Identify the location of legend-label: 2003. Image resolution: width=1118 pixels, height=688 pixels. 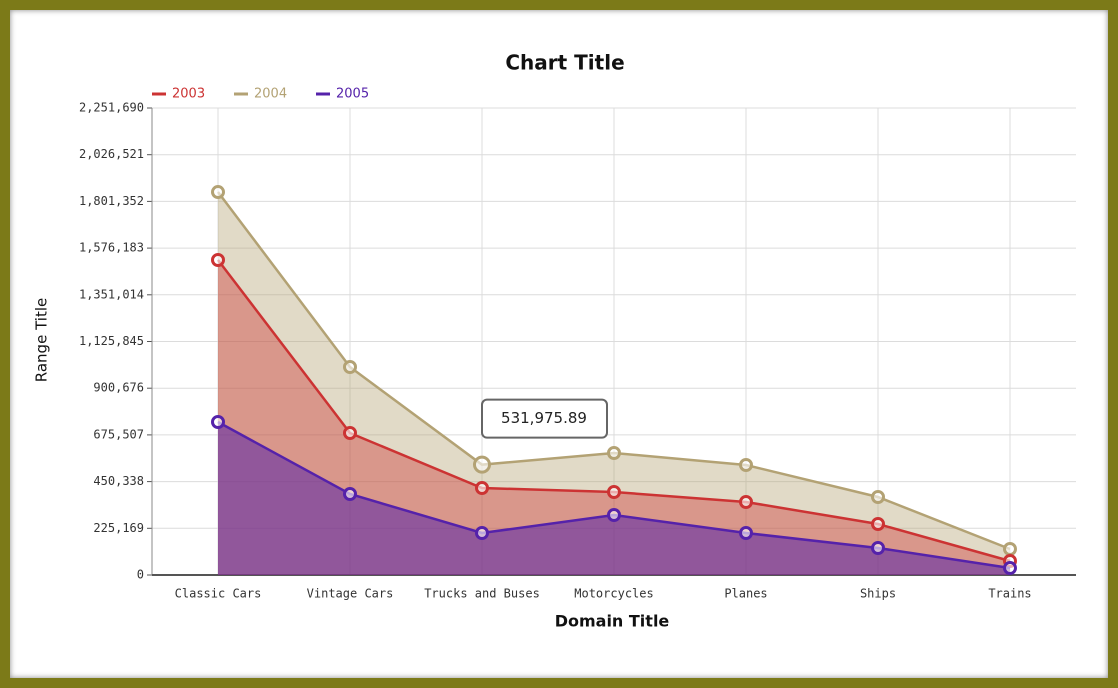
(188, 94).